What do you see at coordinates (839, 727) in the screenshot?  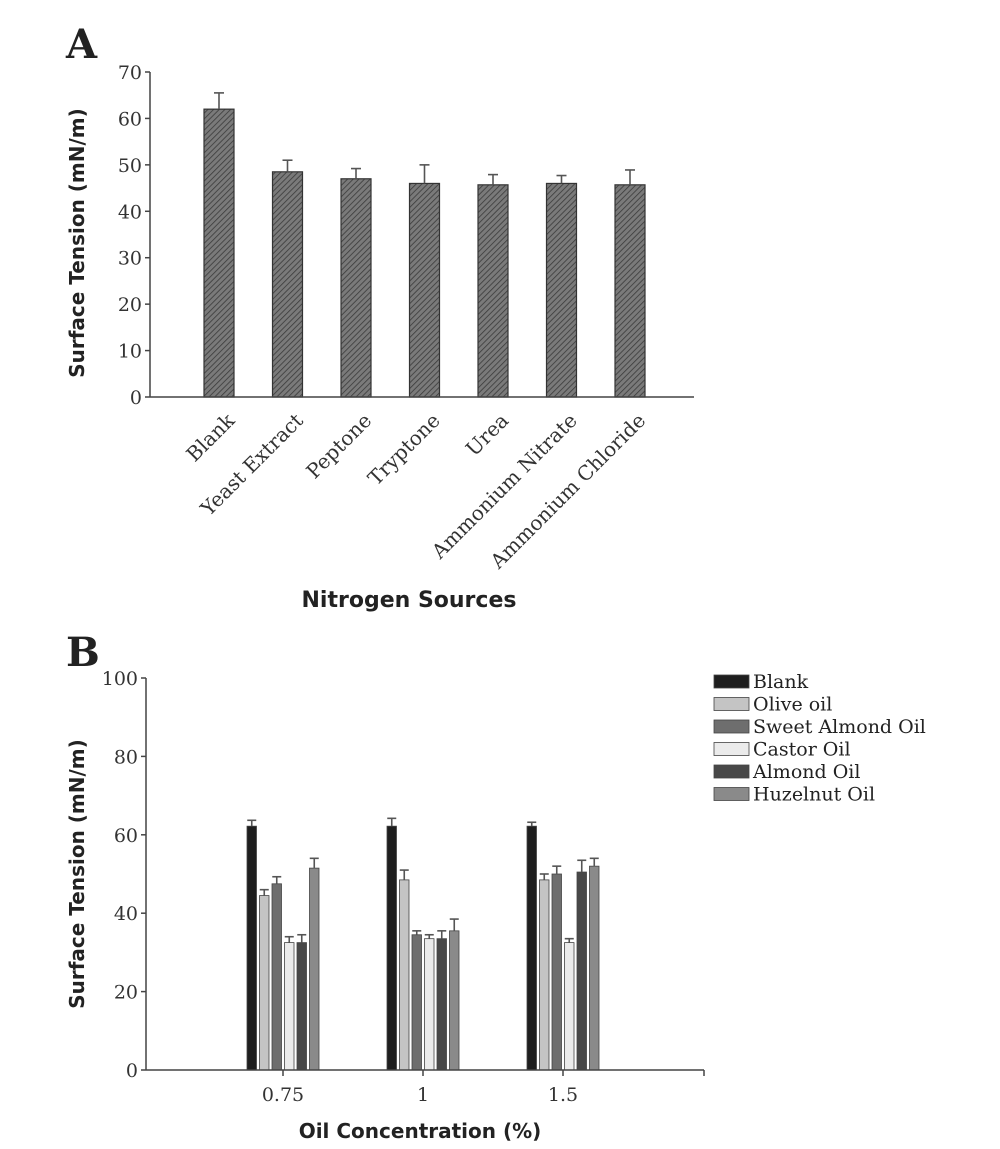 I see `legend-label: Sweet Almond Oil` at bounding box center [839, 727].